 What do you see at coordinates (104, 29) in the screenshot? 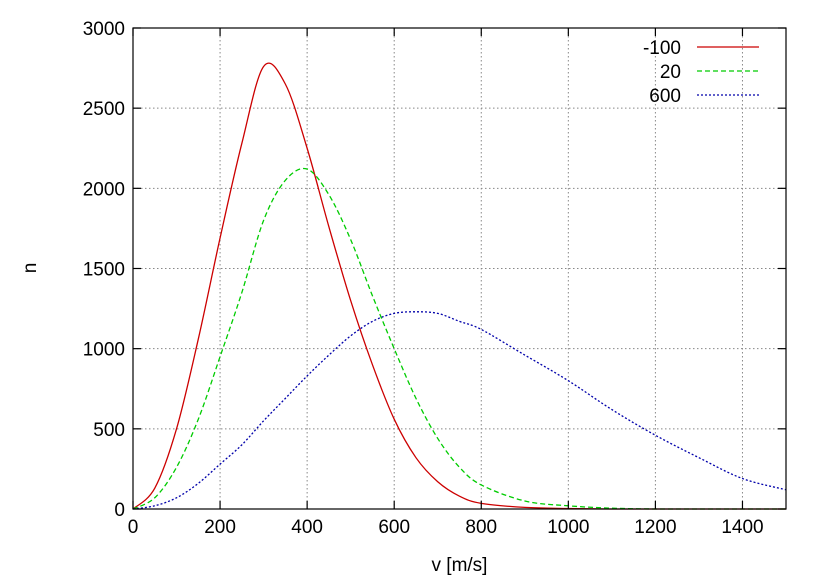
I see `y-tick-label: 3000` at bounding box center [104, 29].